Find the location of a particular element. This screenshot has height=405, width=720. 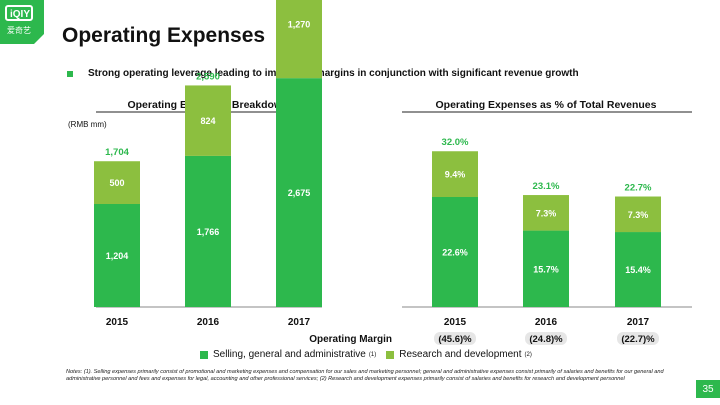

chart-2-label-sga-2016: 15.7% is located at coordinates (546, 269).